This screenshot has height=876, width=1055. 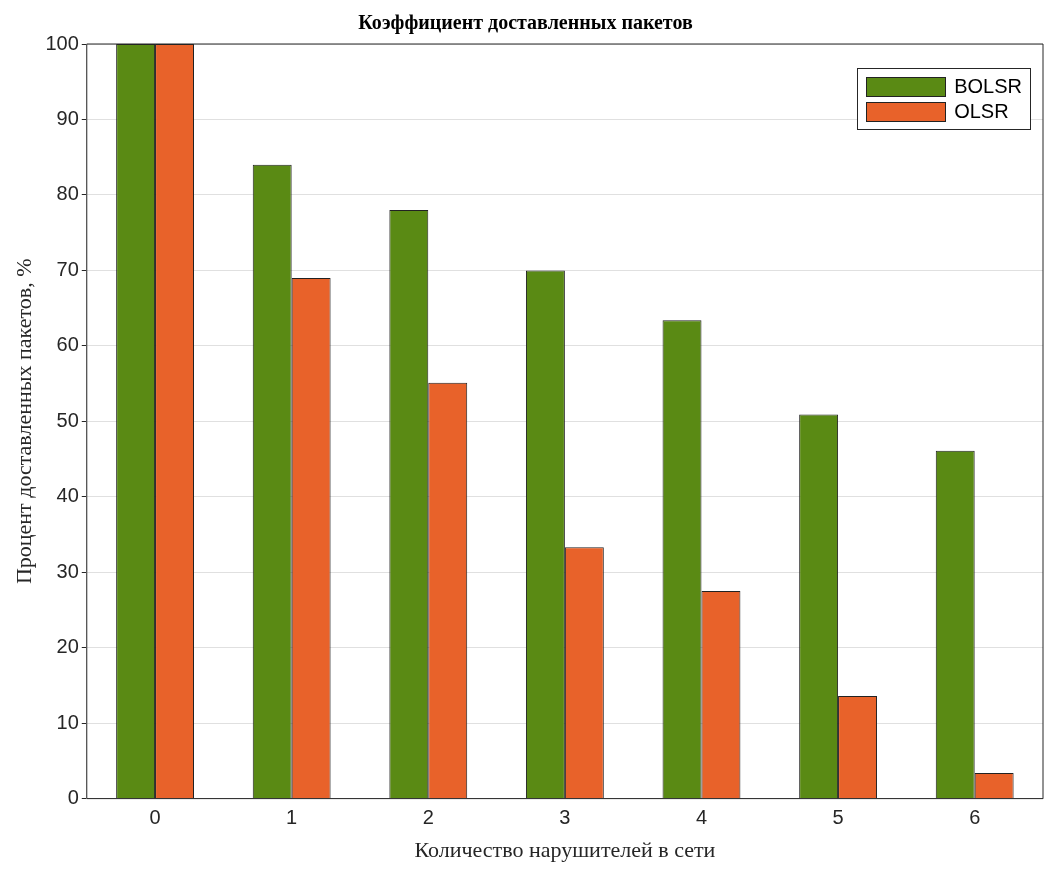 I want to click on y-tick-label: 50, so click(x=67, y=419).